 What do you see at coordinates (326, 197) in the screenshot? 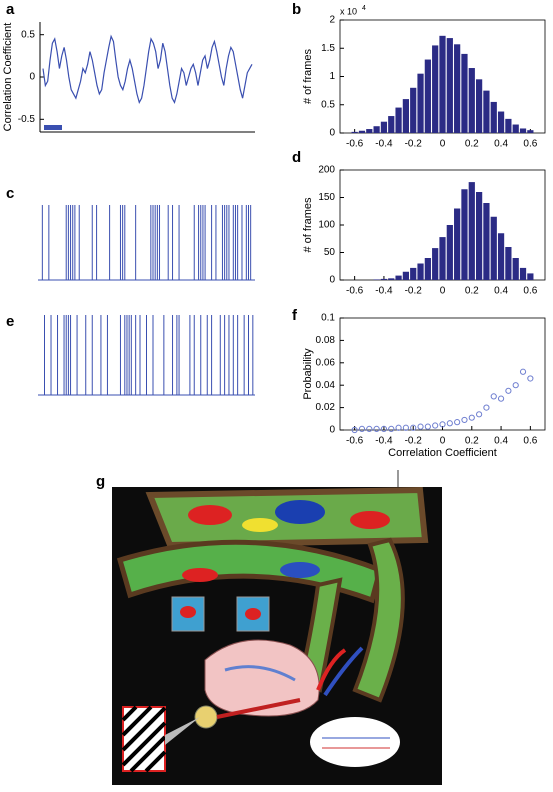
I see `y-tick-label: 150` at bounding box center [326, 197].